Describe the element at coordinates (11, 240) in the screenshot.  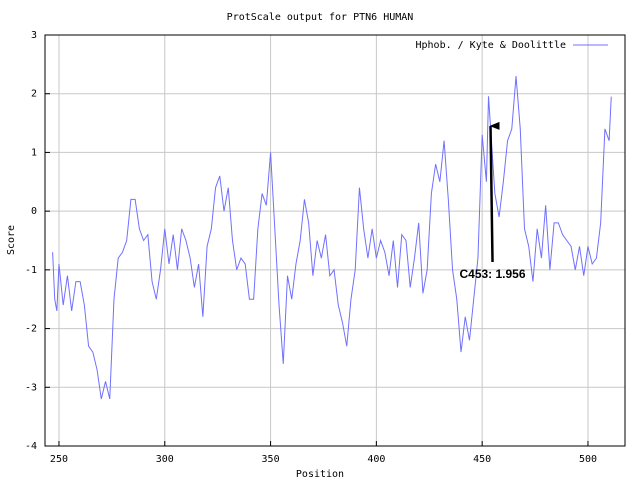
I see `y-axis-label: Score` at that location.